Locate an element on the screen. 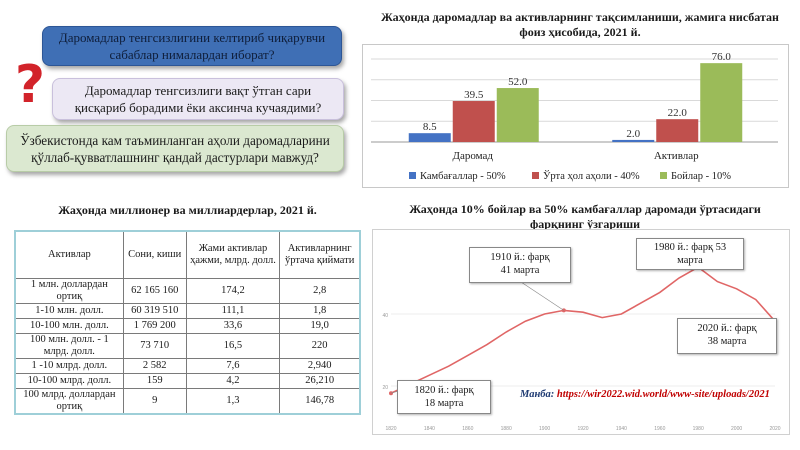 The height and width of the screenshot is (450, 800). x-tick-label: 1960 is located at coordinates (659, 429).